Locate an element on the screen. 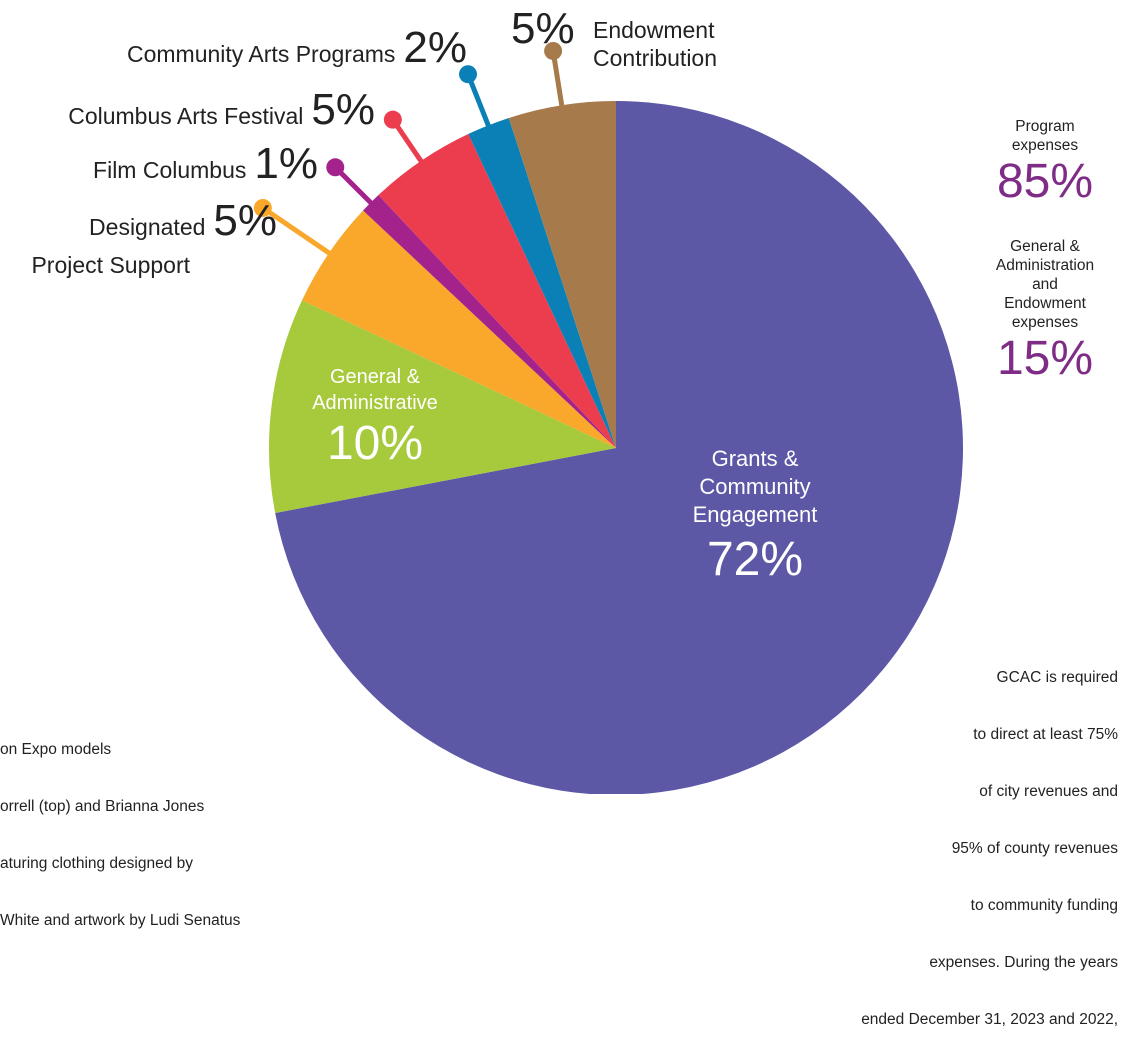  ga-pct-label: 10% is located at coordinates (375, 443).